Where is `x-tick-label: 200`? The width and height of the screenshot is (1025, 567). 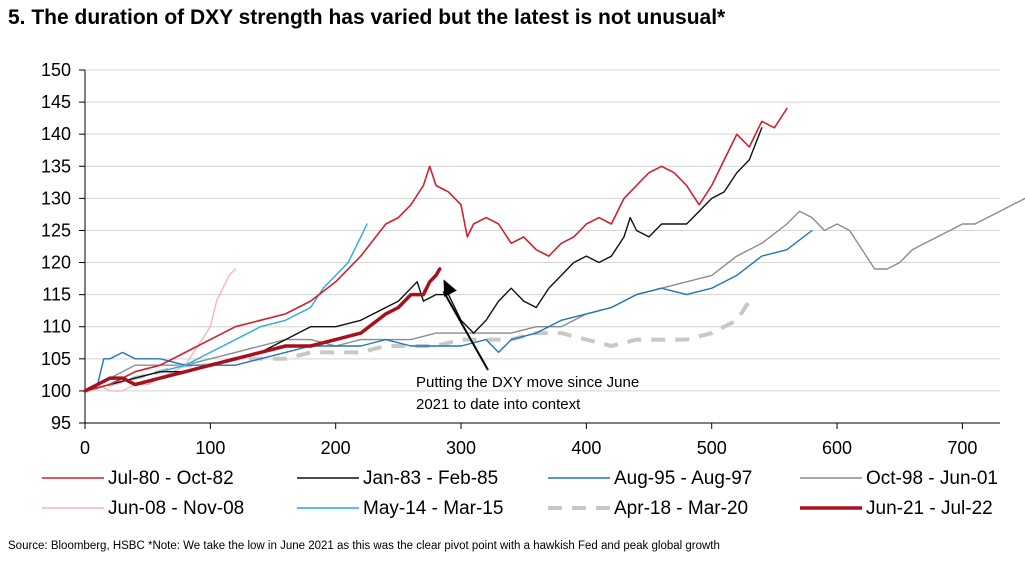 x-tick-label: 200 is located at coordinates (336, 448).